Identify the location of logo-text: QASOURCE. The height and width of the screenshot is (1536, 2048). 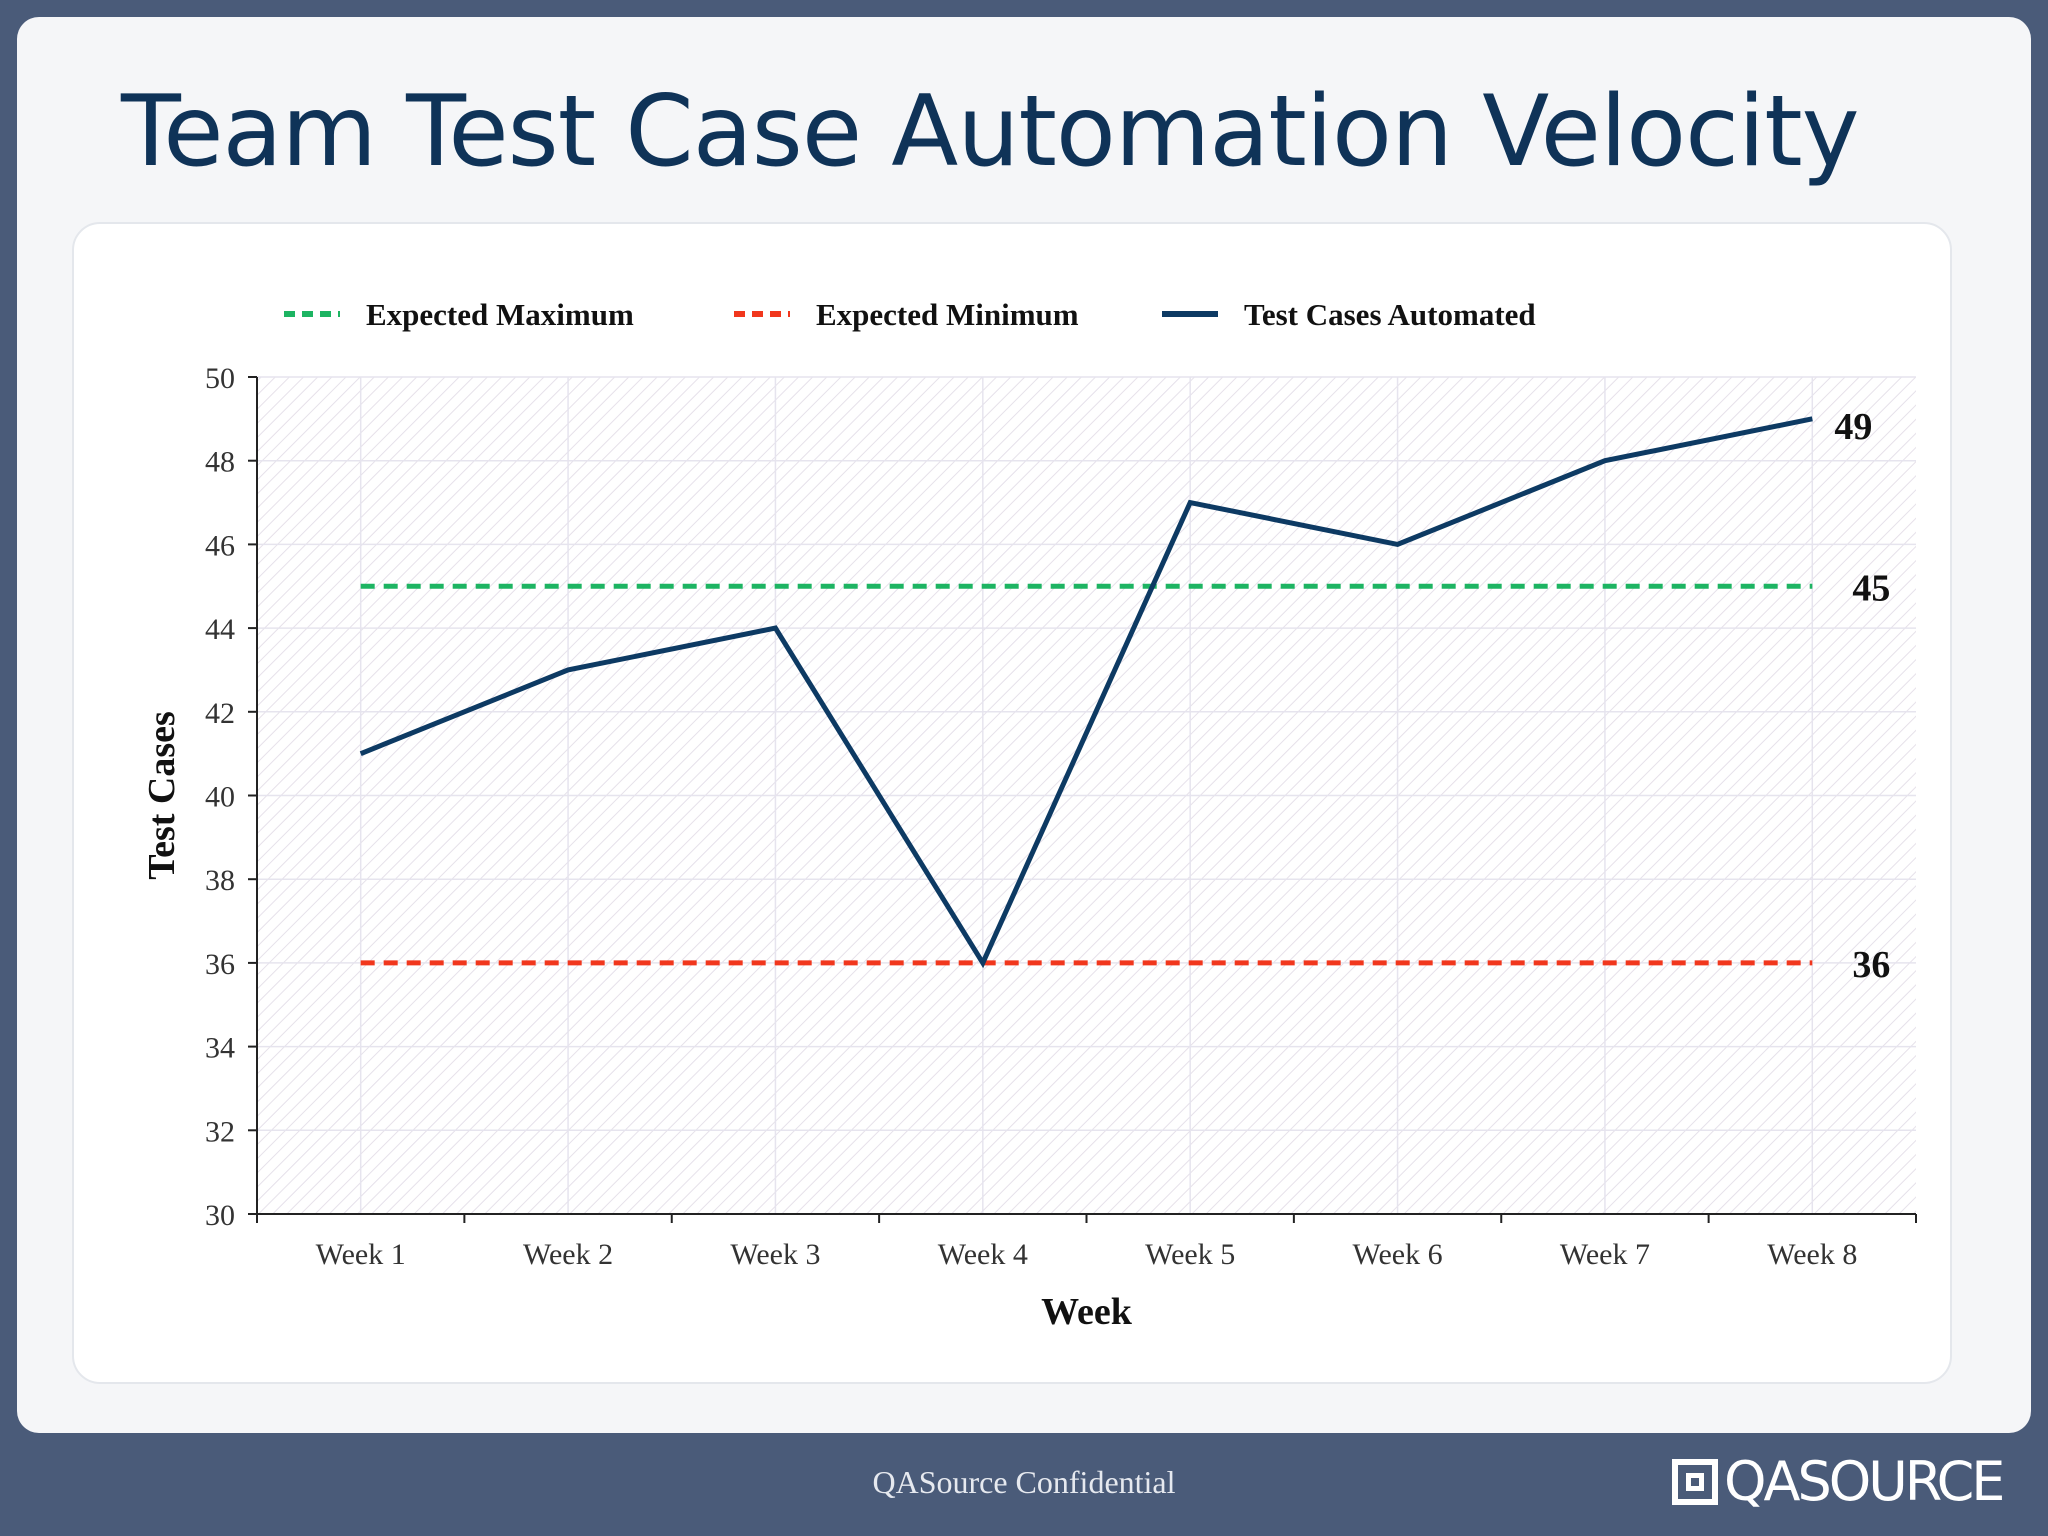
(1864, 1481).